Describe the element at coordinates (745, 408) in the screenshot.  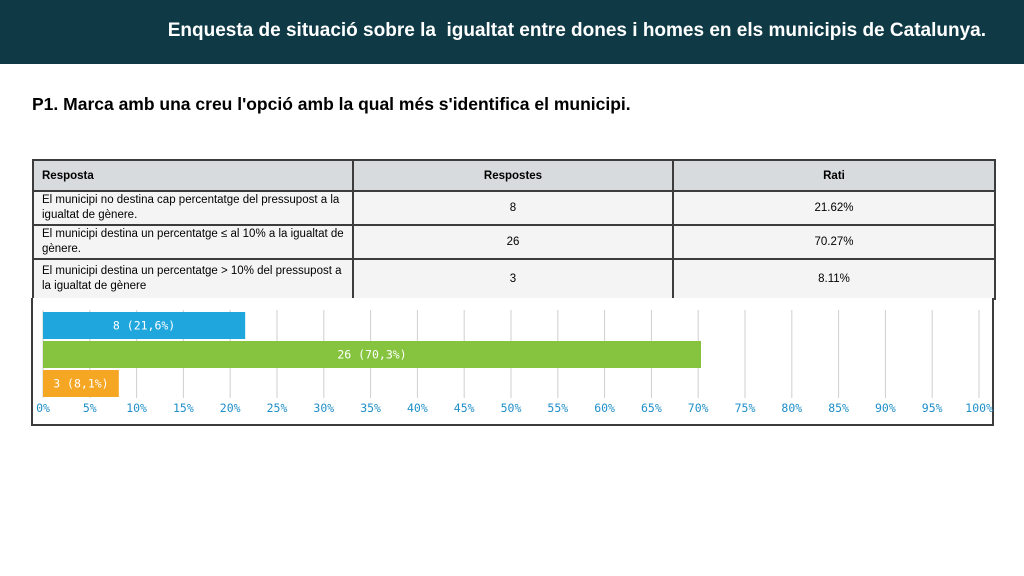
I see `x-tick-label: 75%` at that location.